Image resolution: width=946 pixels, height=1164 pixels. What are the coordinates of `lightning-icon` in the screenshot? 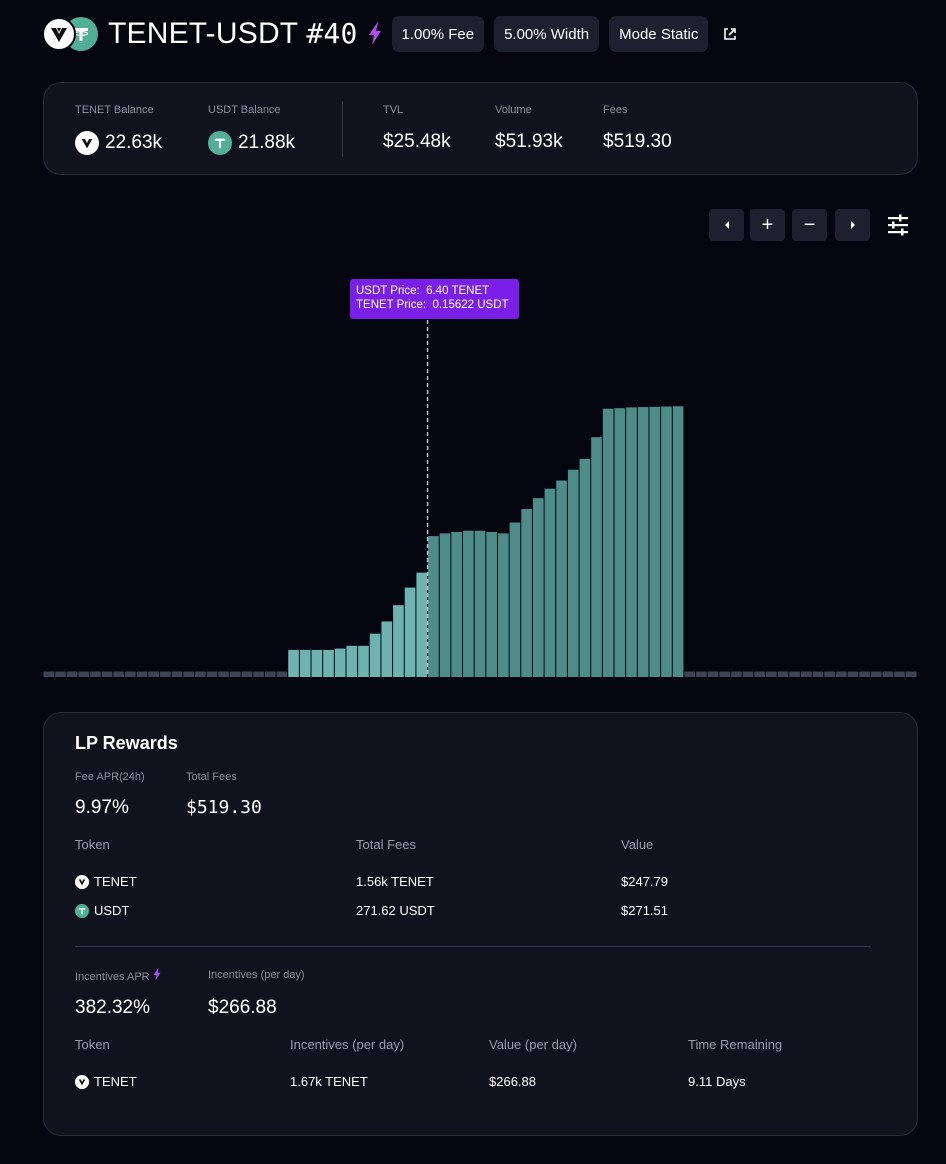 It's located at (157, 974).